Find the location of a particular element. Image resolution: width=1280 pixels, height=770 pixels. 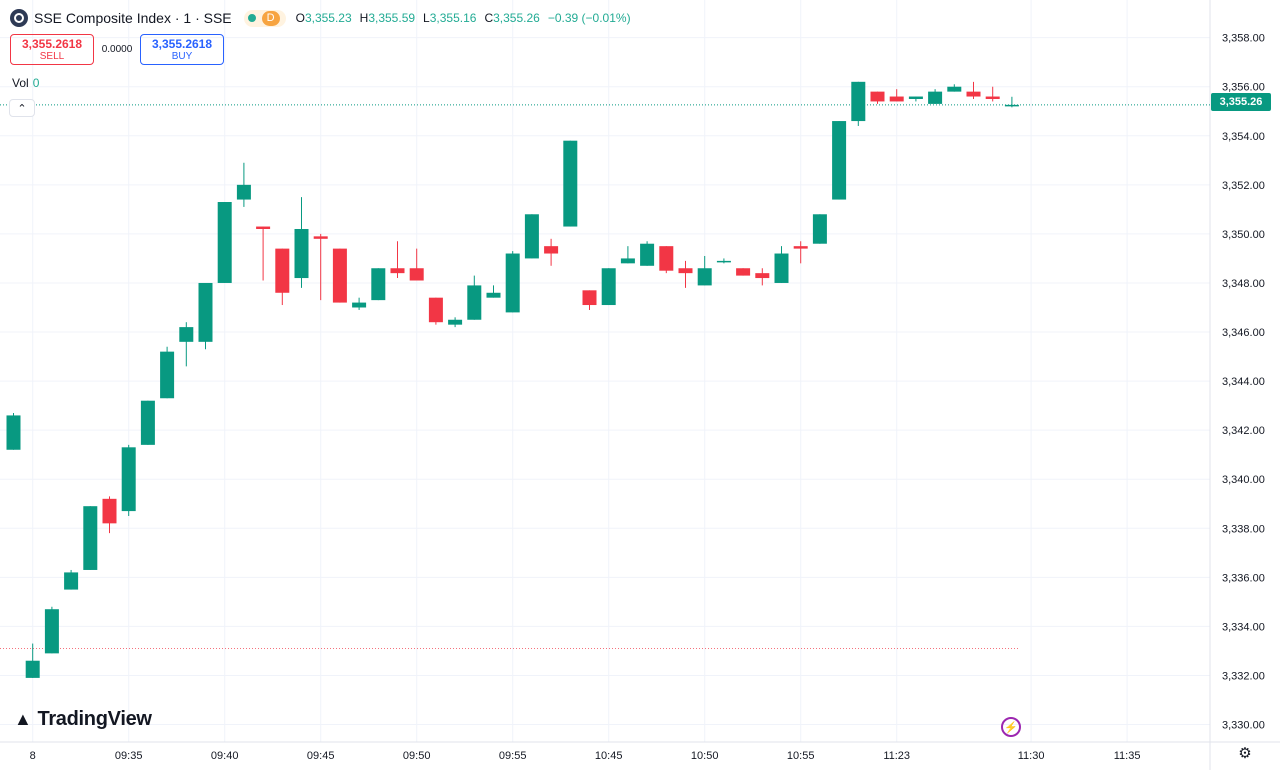

volume-label: Vol is located at coordinates (20, 83).